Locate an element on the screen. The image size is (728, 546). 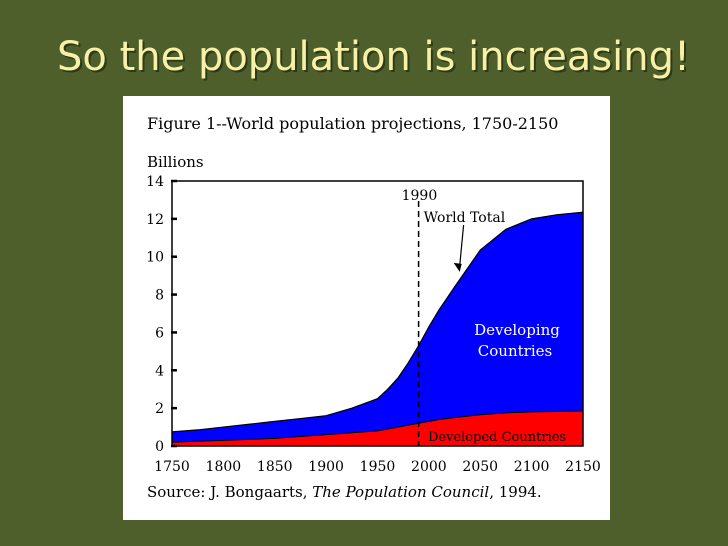
developing-label-line2: Countries is located at coordinates (515, 351).